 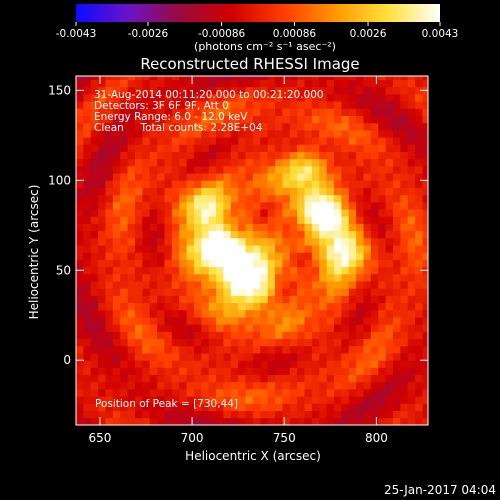 What do you see at coordinates (67, 360) in the screenshot?
I see `y-tick-label: 0` at bounding box center [67, 360].